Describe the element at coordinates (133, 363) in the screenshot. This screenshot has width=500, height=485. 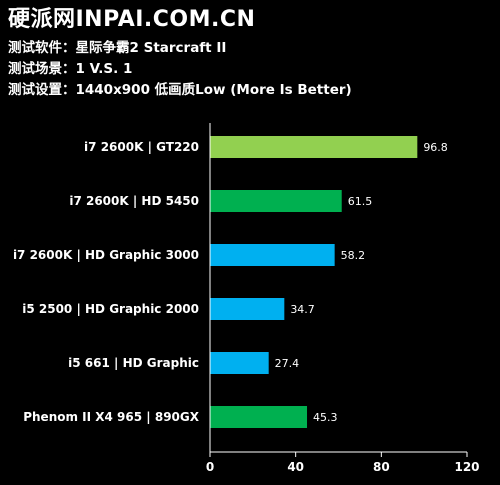
I see `category-label: i5 661 | HD Graphic` at that location.